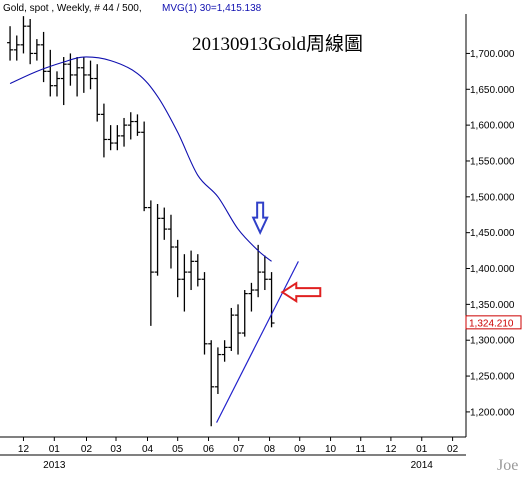 The height and width of the screenshot is (481, 525). I want to click on price-tick-label: 1,200.000, so click(492, 412).